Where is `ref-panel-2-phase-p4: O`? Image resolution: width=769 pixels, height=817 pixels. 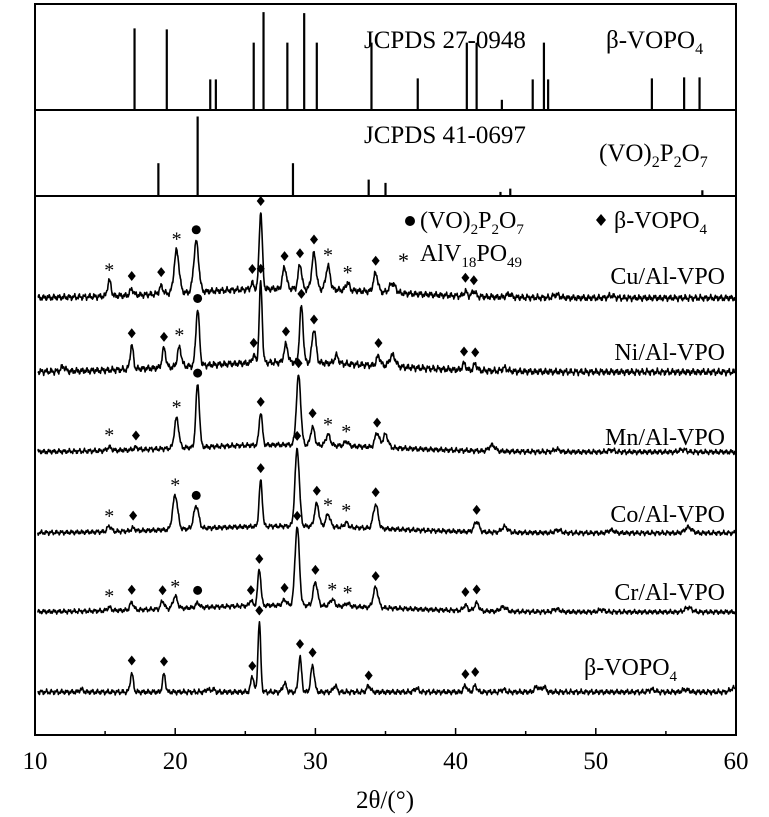 ref-panel-2-phase-p4: O is located at coordinates (691, 153).